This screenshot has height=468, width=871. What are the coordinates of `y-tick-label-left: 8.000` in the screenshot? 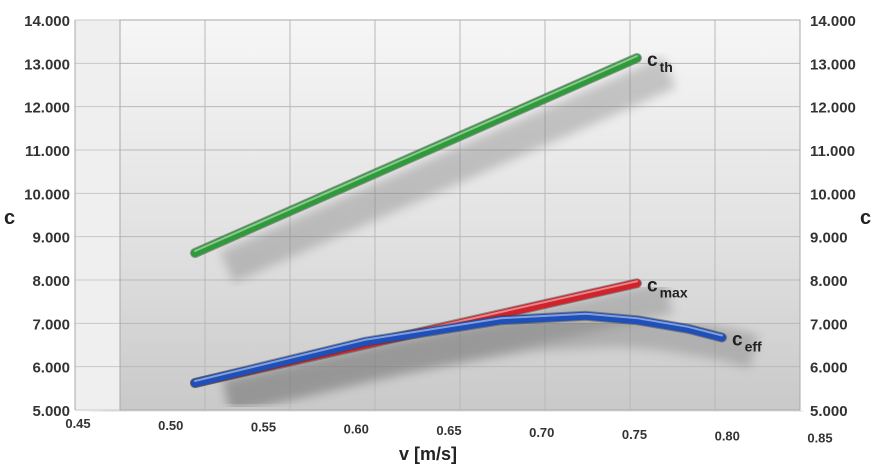 It's located at (51, 281).